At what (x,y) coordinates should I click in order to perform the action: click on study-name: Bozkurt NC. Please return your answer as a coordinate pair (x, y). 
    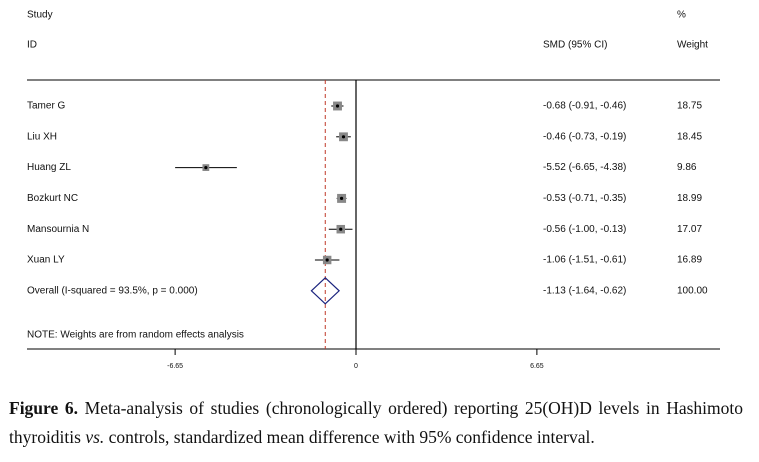
    Looking at the image, I should click on (52, 198).